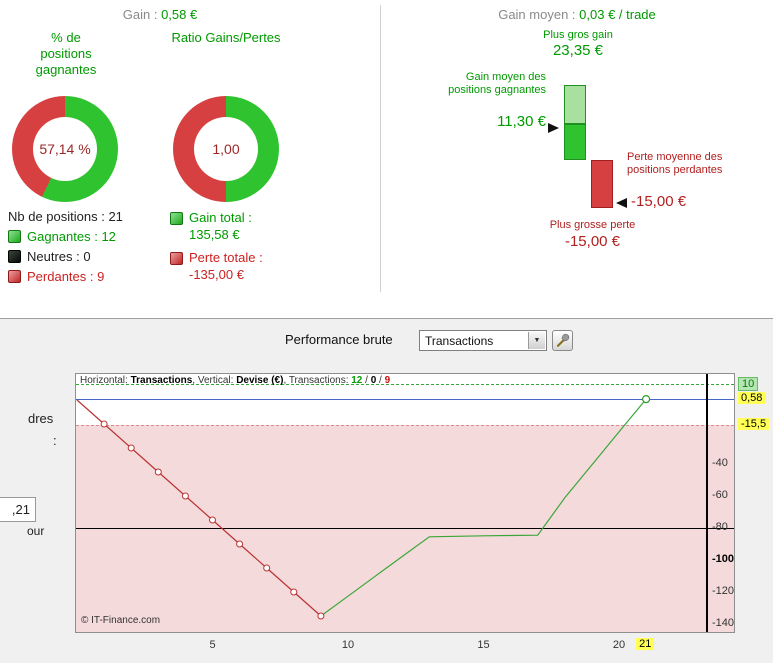 Image resolution: width=773 pixels, height=663 pixels. What do you see at coordinates (405, 384) in the screenshot?
I see `upper-threshold-line` at bounding box center [405, 384].